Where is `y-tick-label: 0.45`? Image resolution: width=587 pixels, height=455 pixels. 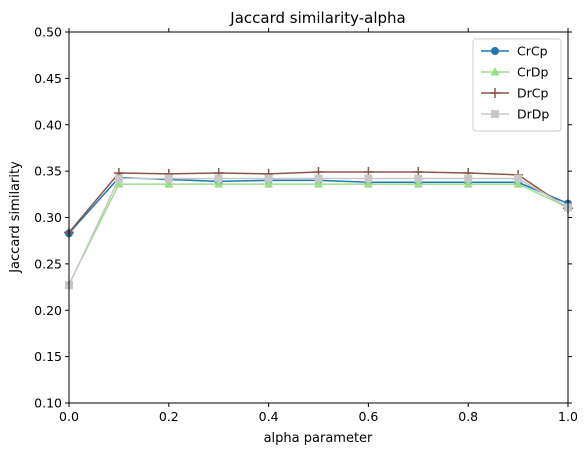
y-tick-label: 0.45 is located at coordinates (48, 78).